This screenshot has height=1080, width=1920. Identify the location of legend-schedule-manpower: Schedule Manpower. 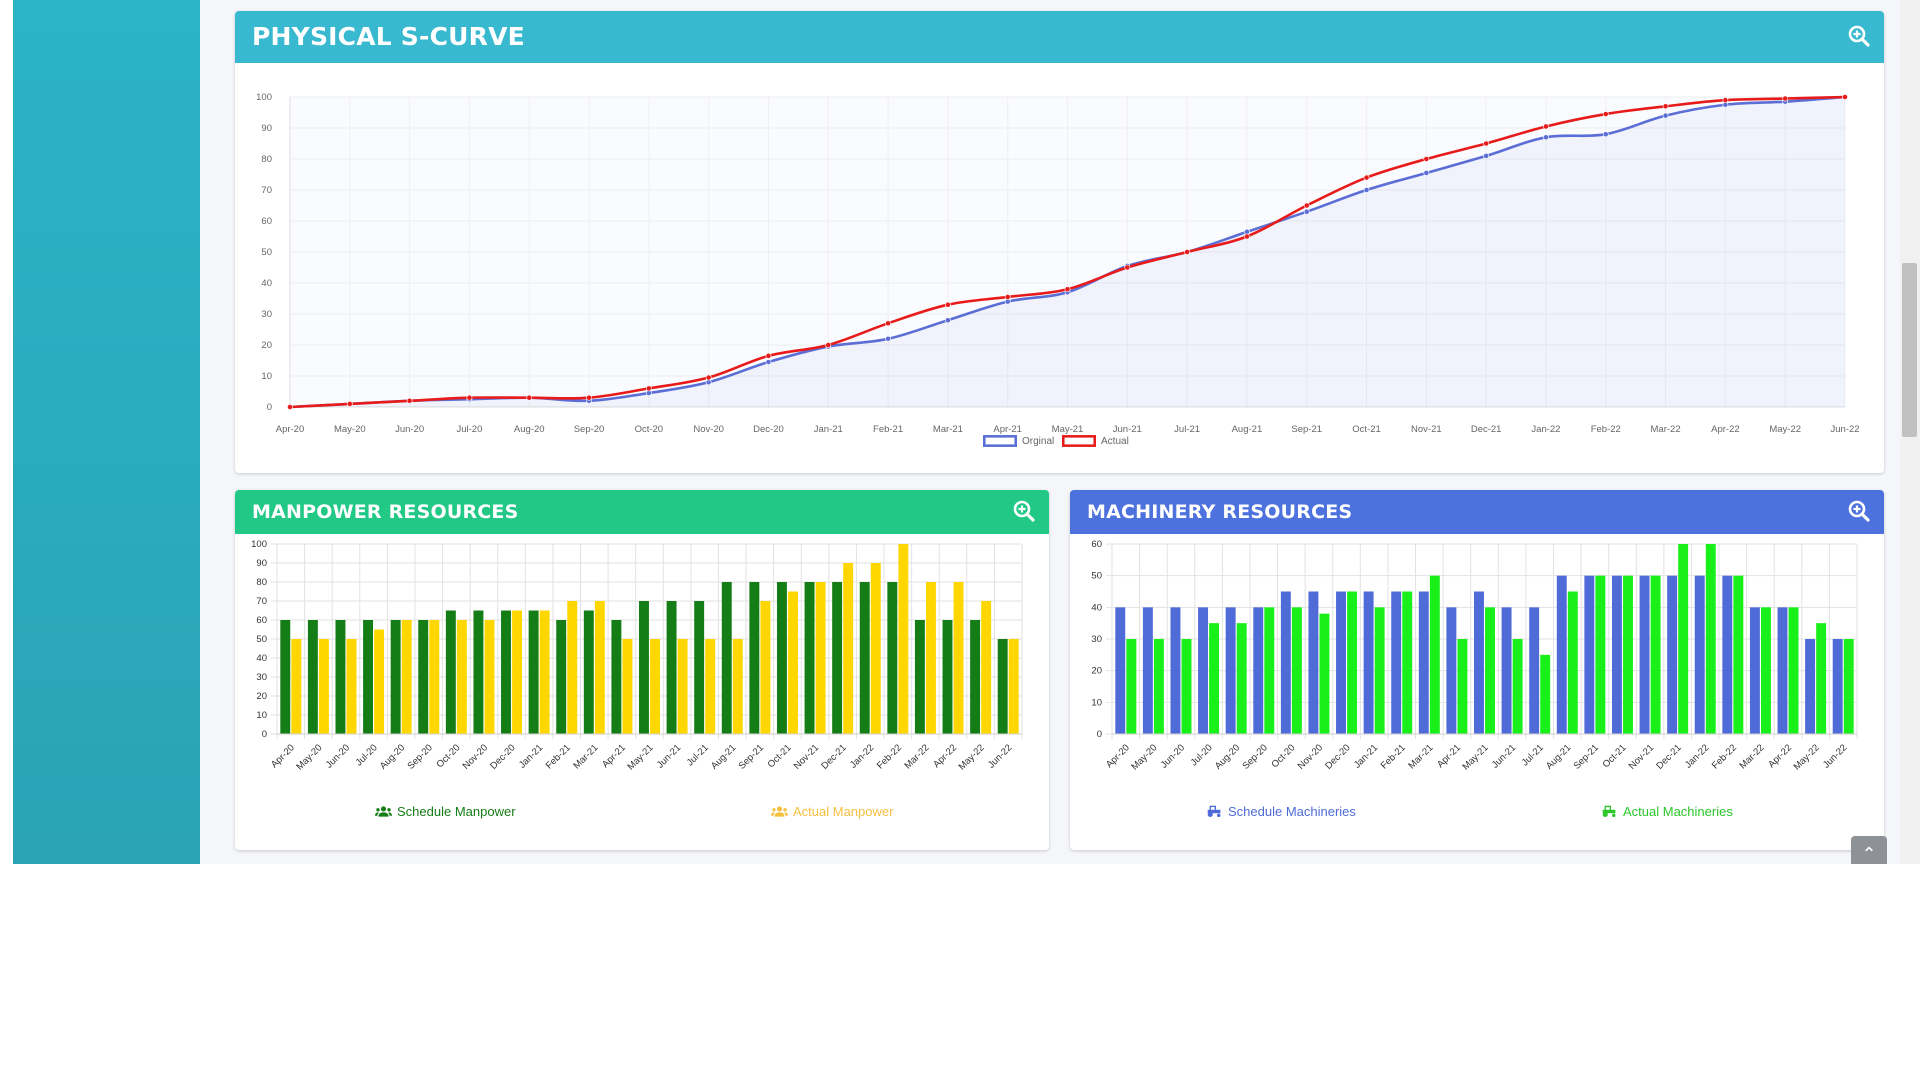
(445, 811).